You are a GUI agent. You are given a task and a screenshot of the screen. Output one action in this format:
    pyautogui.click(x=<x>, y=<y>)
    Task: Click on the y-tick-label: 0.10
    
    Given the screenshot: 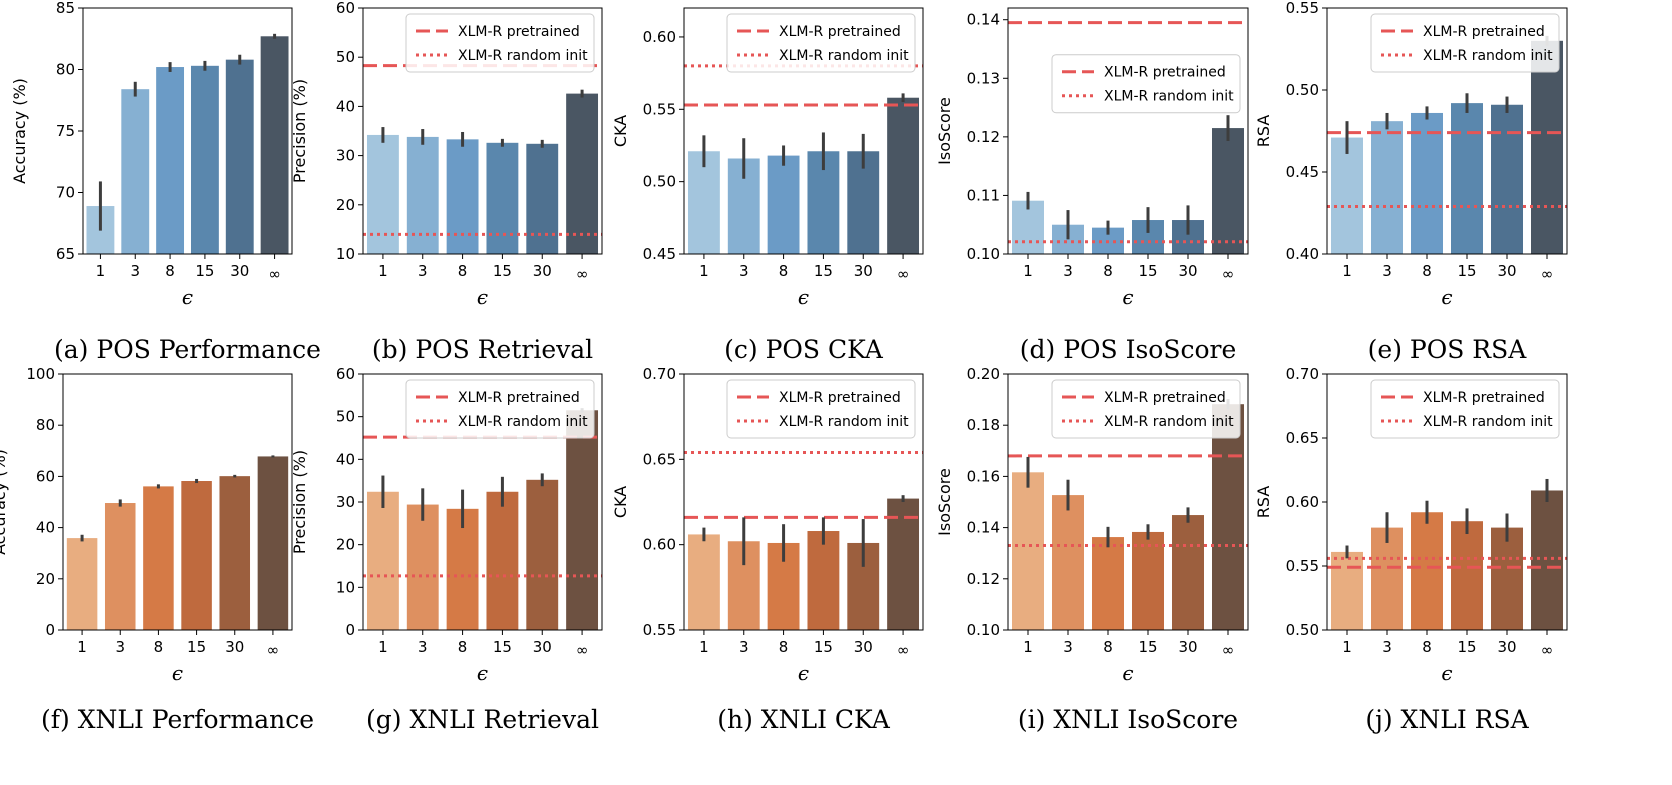 What is the action you would take?
    pyautogui.click(x=983, y=630)
    